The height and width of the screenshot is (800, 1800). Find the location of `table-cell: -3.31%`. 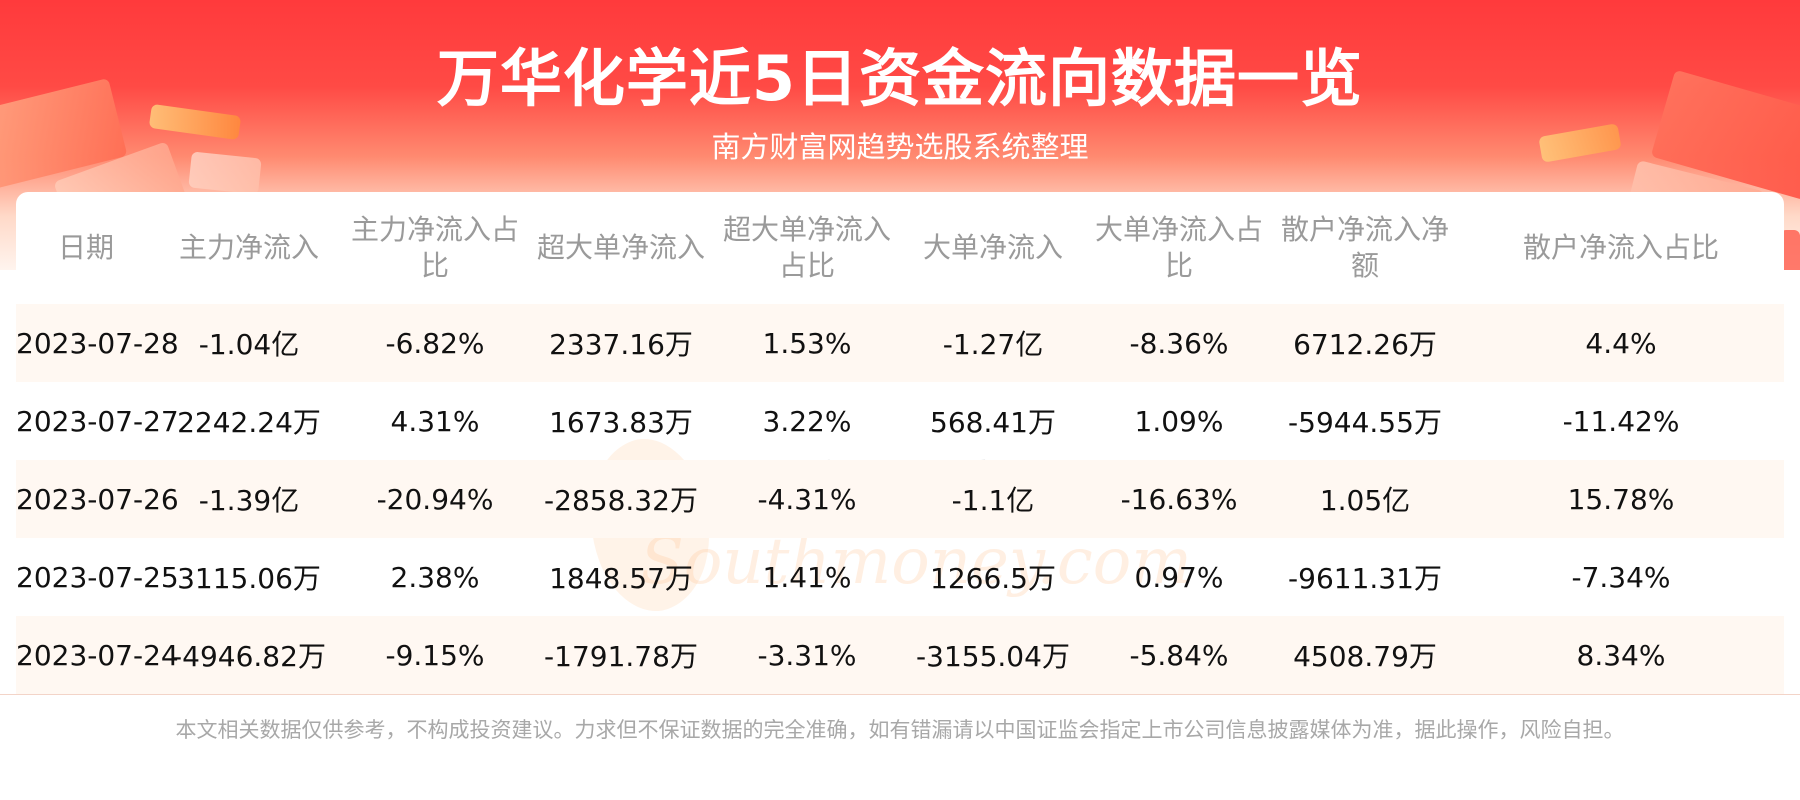

table-cell: -3.31% is located at coordinates (807, 655).